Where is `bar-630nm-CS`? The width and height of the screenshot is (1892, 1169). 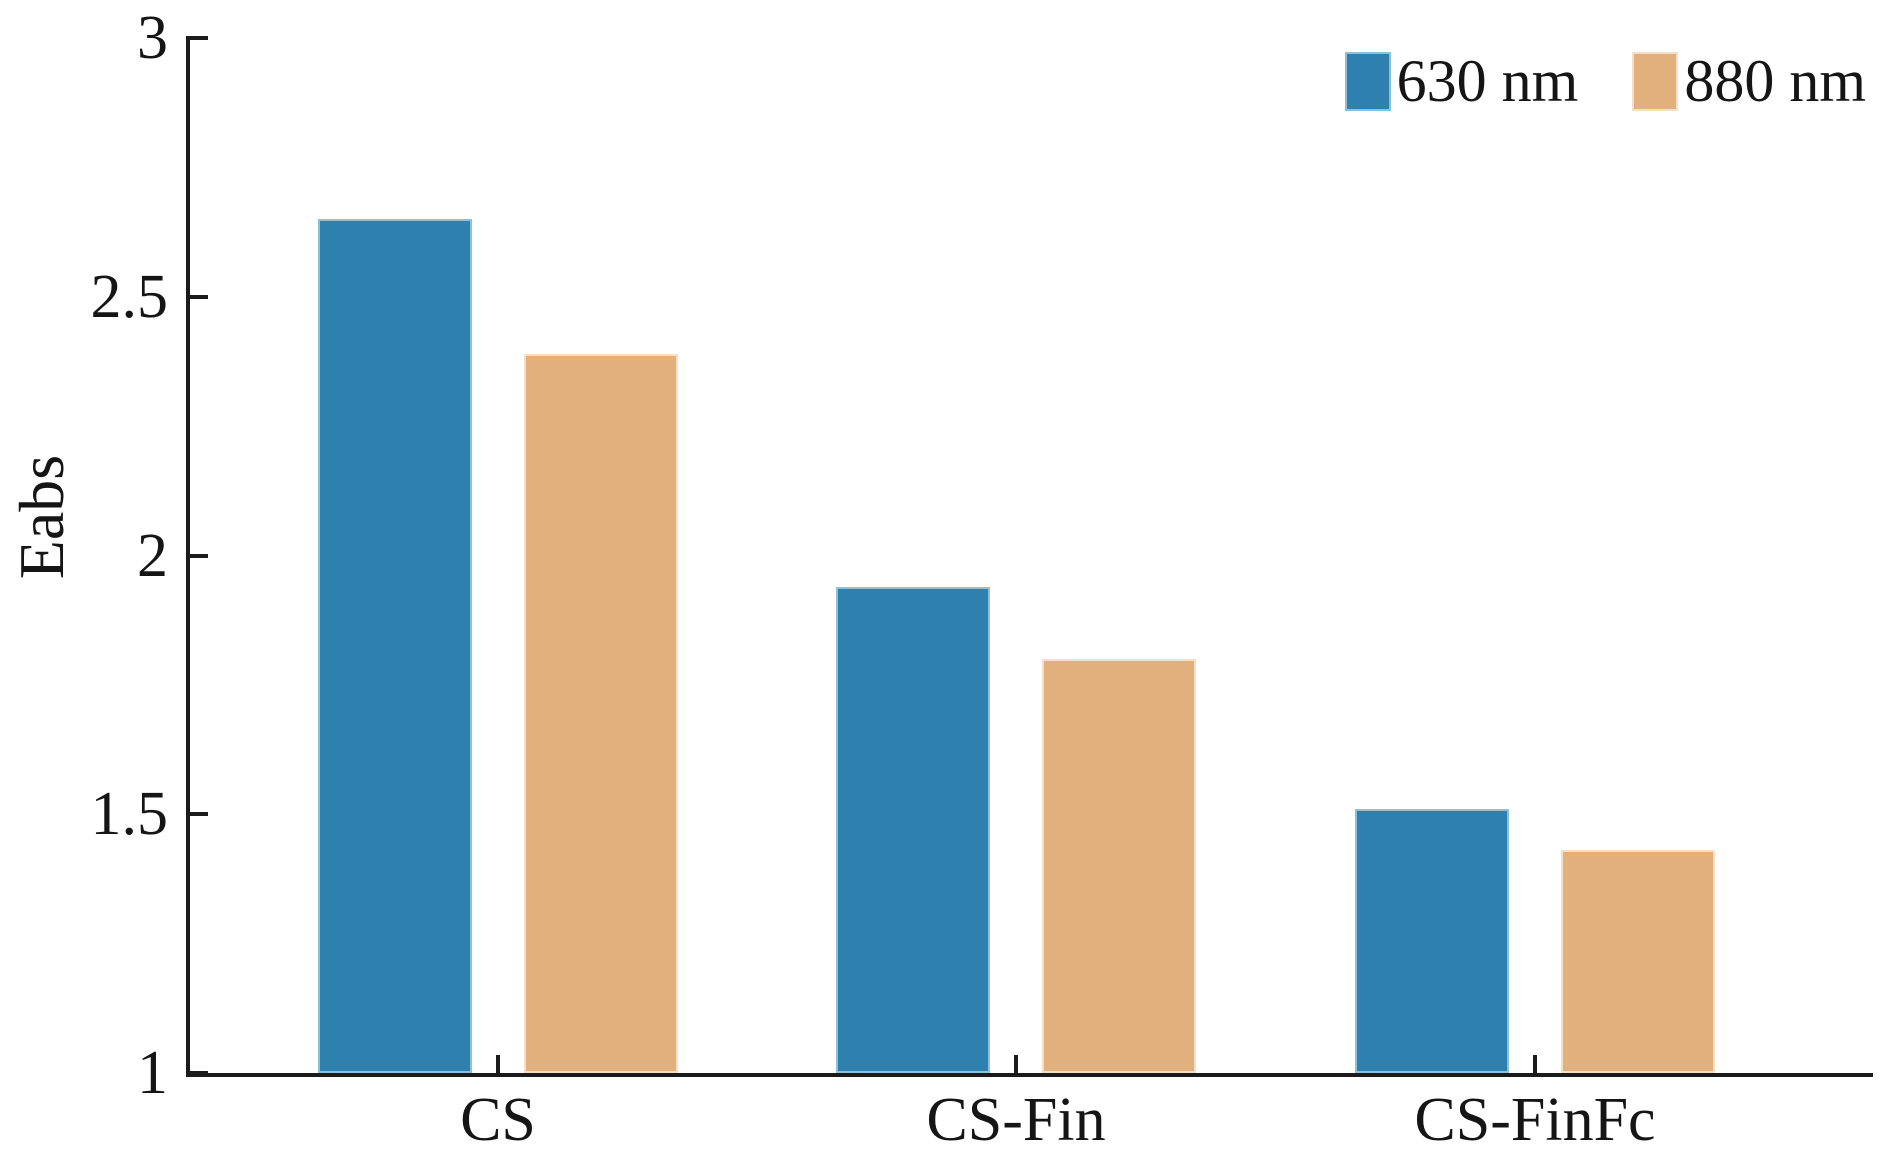 bar-630nm-CS is located at coordinates (395, 646).